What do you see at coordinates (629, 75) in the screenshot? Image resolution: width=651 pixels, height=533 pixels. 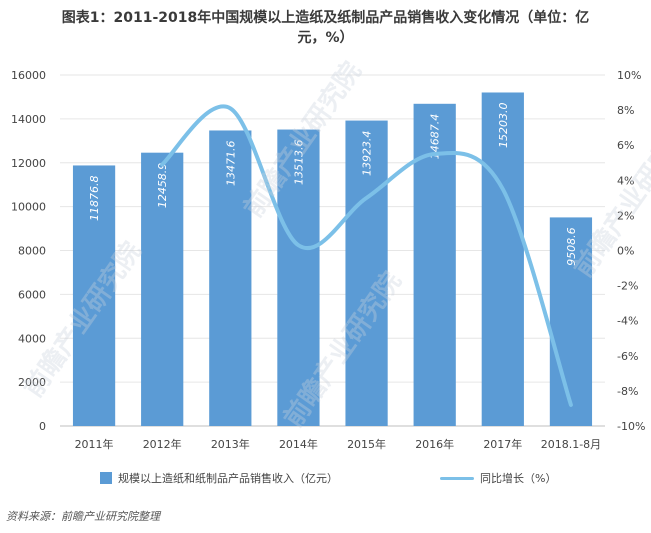 I see `y-right-tick-label: 10%` at bounding box center [629, 75].